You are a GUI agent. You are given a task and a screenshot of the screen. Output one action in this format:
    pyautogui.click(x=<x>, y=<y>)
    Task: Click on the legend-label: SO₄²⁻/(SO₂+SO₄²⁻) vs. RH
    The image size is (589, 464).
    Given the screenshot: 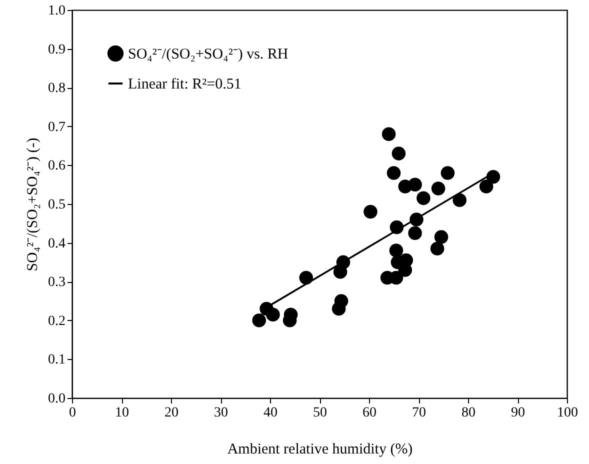 What is the action you would take?
    pyautogui.click(x=208, y=54)
    